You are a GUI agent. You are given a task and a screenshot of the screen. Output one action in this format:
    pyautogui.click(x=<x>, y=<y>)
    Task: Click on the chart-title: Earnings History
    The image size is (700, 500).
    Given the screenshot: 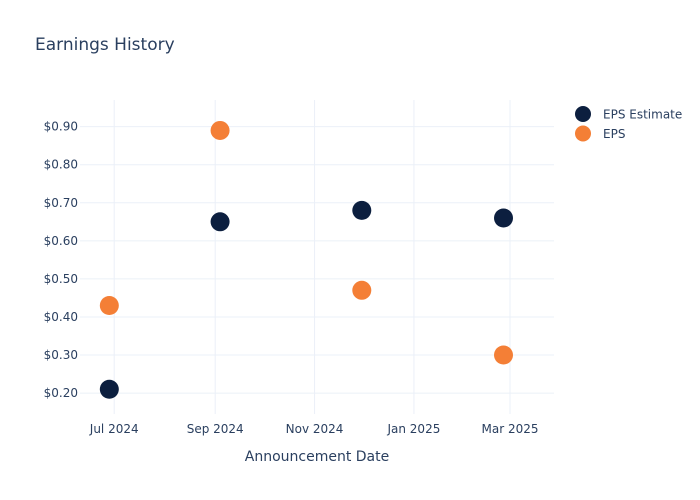 What is the action you would take?
    pyautogui.click(x=105, y=45)
    